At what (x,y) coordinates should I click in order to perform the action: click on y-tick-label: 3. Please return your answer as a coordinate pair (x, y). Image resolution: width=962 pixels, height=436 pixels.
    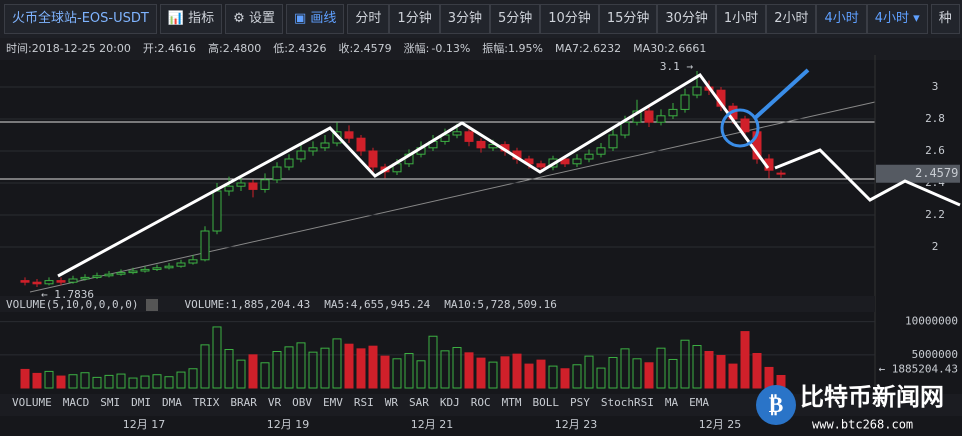
    Looking at the image, I should click on (935, 86).